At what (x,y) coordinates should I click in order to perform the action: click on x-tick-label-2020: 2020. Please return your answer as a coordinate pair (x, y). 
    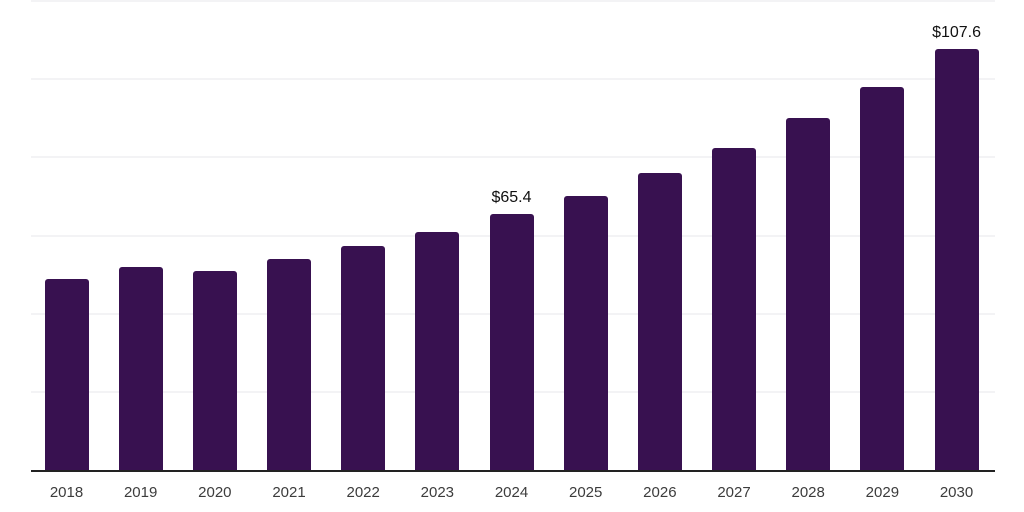
    Looking at the image, I should click on (215, 492).